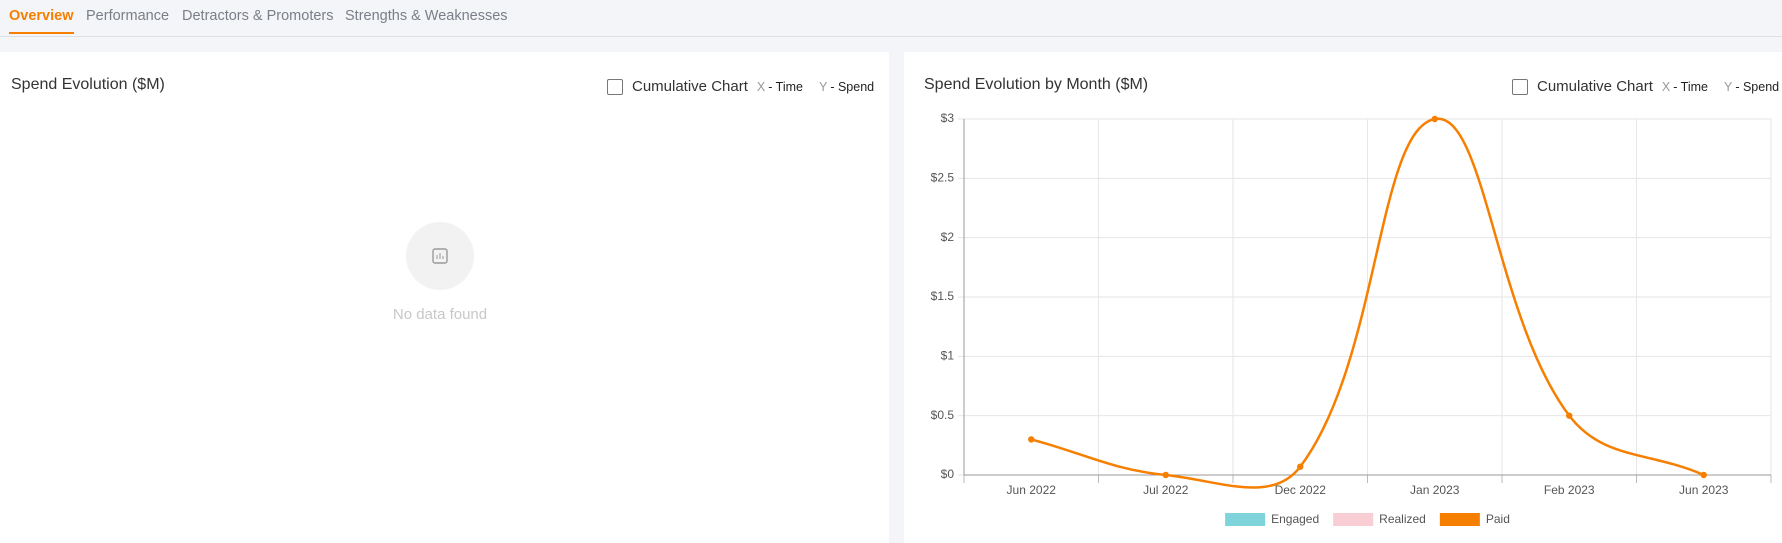 The height and width of the screenshot is (543, 1782). What do you see at coordinates (128, 16) in the screenshot?
I see `tab: Performance` at bounding box center [128, 16].